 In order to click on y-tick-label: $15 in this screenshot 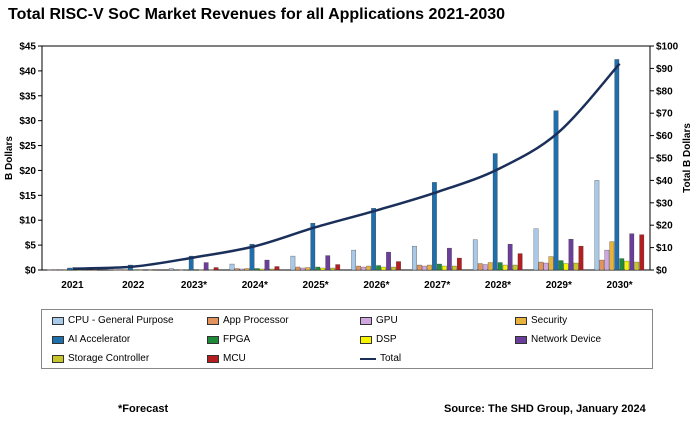, I will do `click(27, 196)`.